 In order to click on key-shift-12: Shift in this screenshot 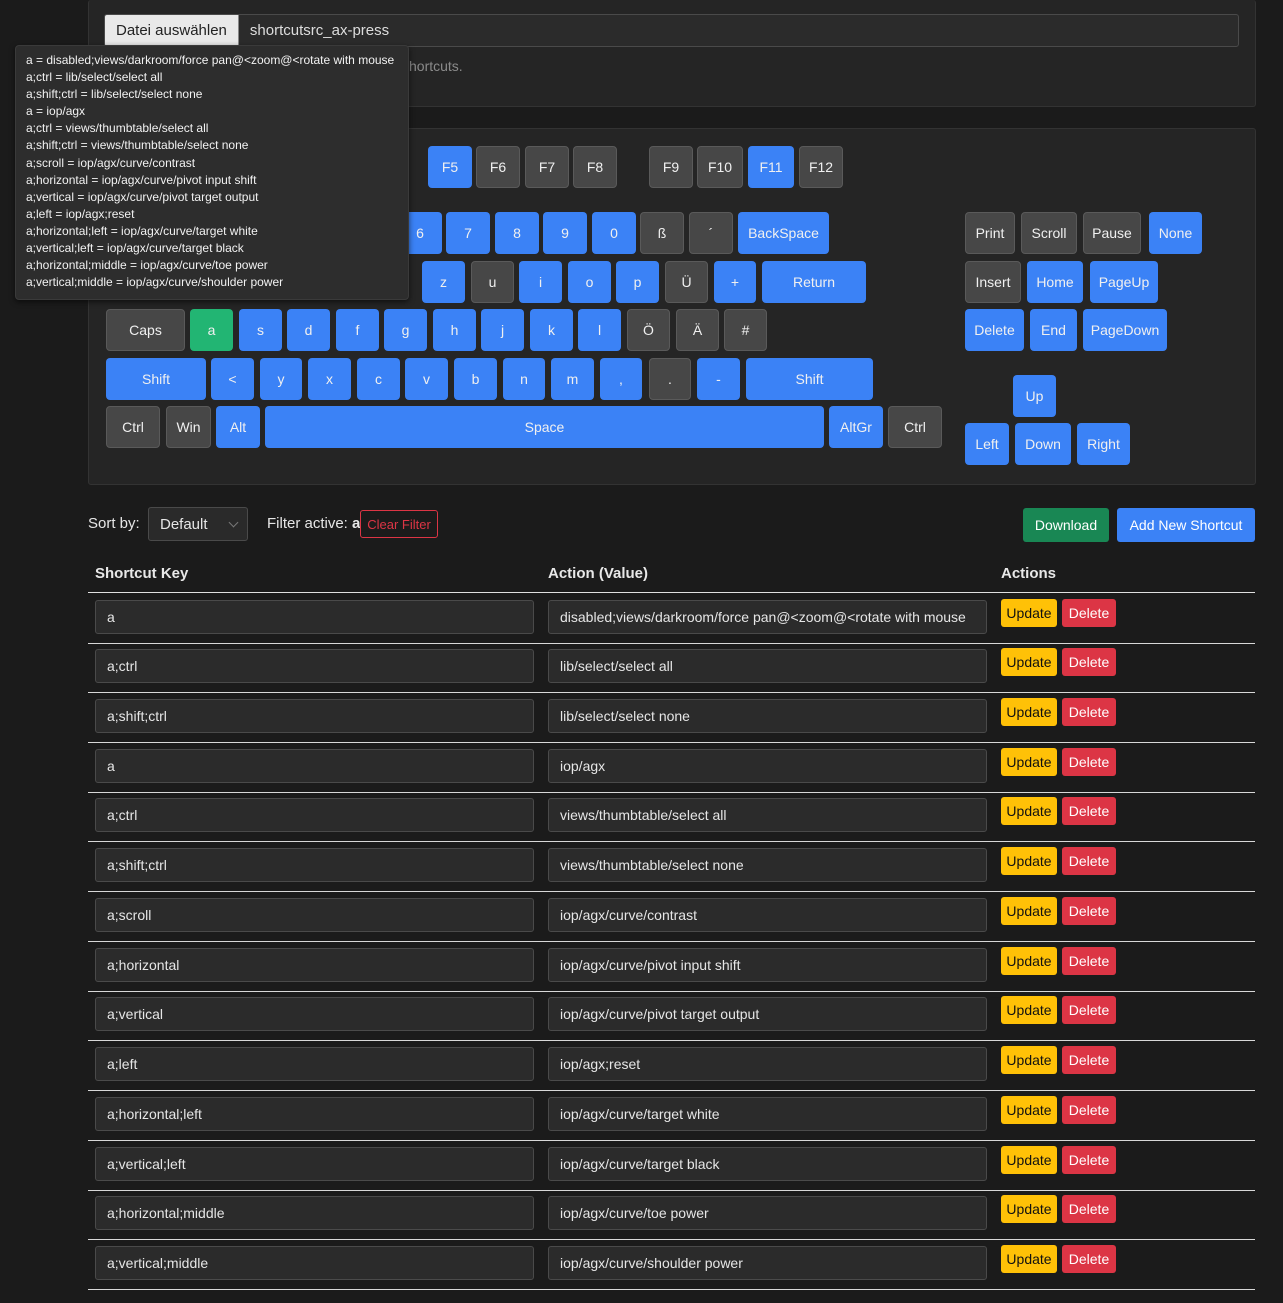, I will do `click(809, 379)`.